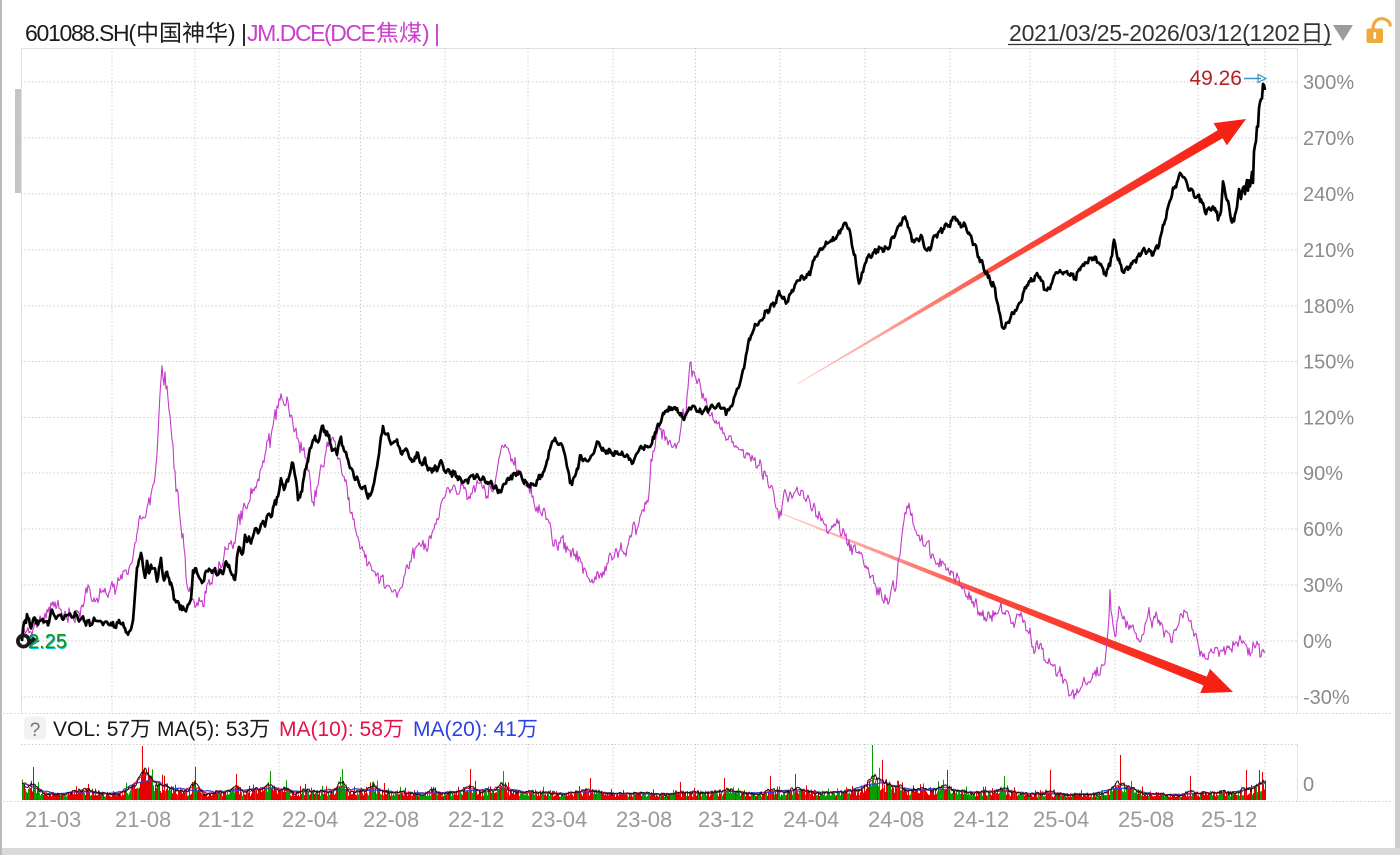 The height and width of the screenshot is (860, 1400). I want to click on svg-text: 49.26, so click(1215, 78).